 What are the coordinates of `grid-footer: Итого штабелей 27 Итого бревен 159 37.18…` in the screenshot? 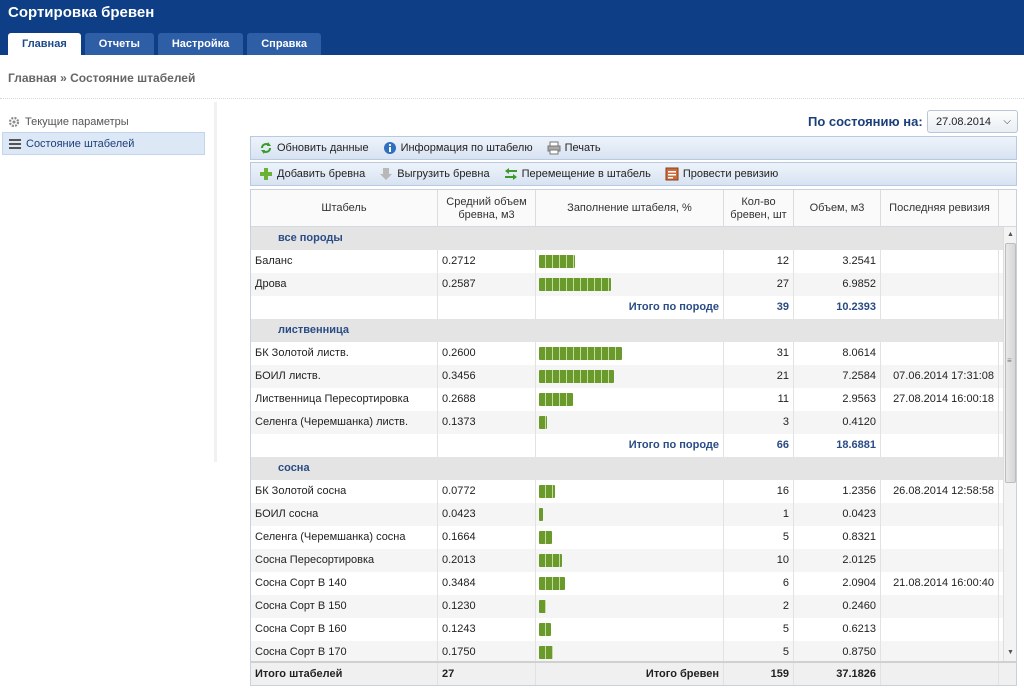 It's located at (633, 673).